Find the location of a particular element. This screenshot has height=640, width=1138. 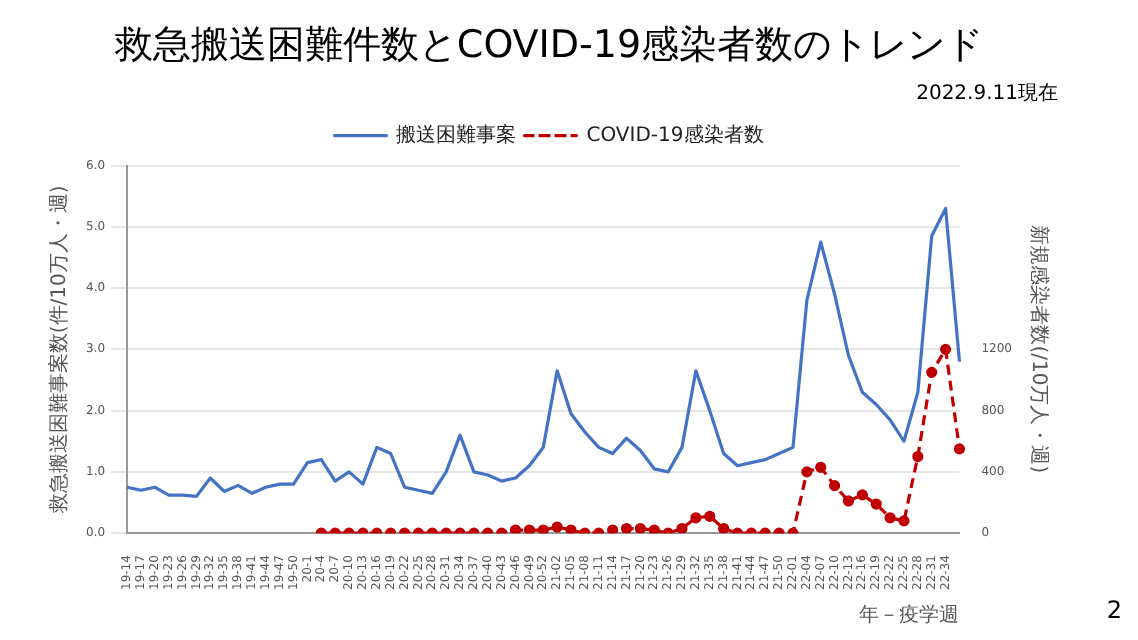

y-axis-title: 救急搬送困難事案数(件/10万人・週) is located at coordinates (59, 350).